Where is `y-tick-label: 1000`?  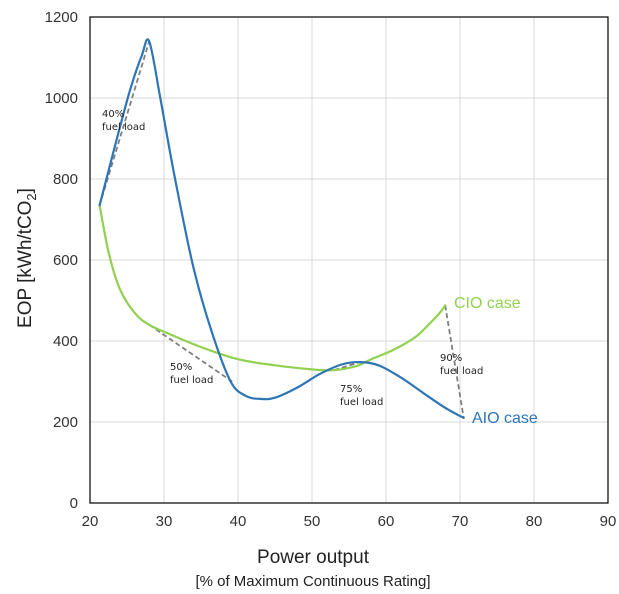
y-tick-label: 1000 is located at coordinates (61, 98).